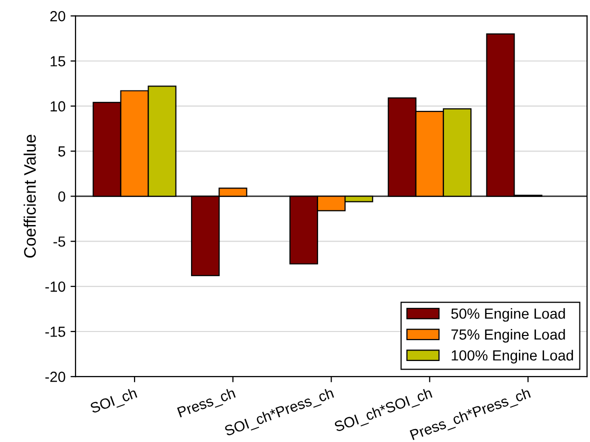 The width and height of the screenshot is (590, 442). I want to click on y-tick-label: 10, so click(58, 106).